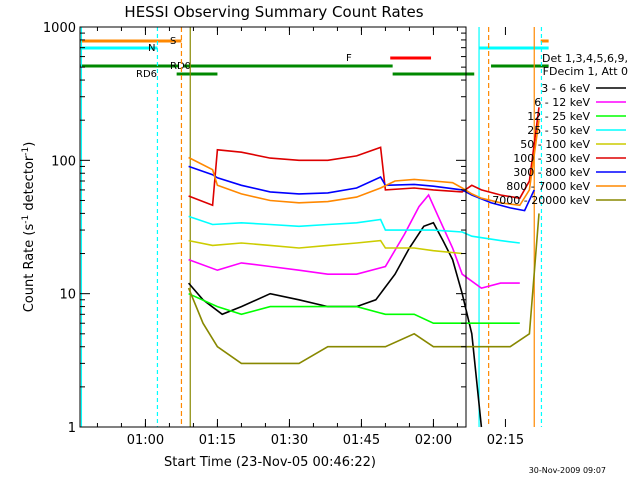  What do you see at coordinates (567, 470) in the screenshot?
I see `timestamp: 30-Nov-2009 09:07` at bounding box center [567, 470].